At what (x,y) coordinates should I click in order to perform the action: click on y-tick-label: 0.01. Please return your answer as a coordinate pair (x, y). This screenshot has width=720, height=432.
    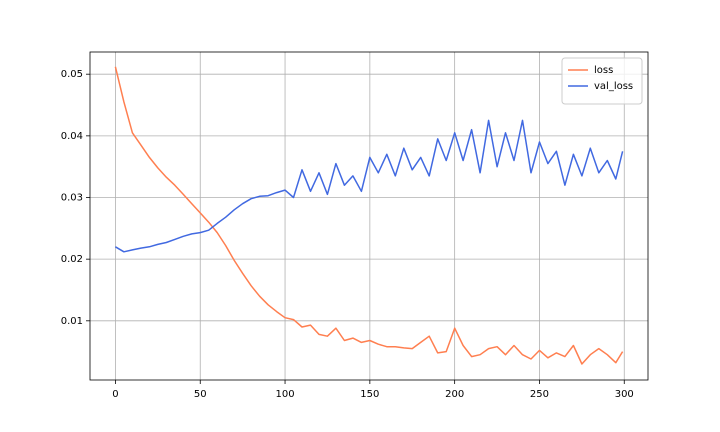
    Looking at the image, I should click on (72, 321).